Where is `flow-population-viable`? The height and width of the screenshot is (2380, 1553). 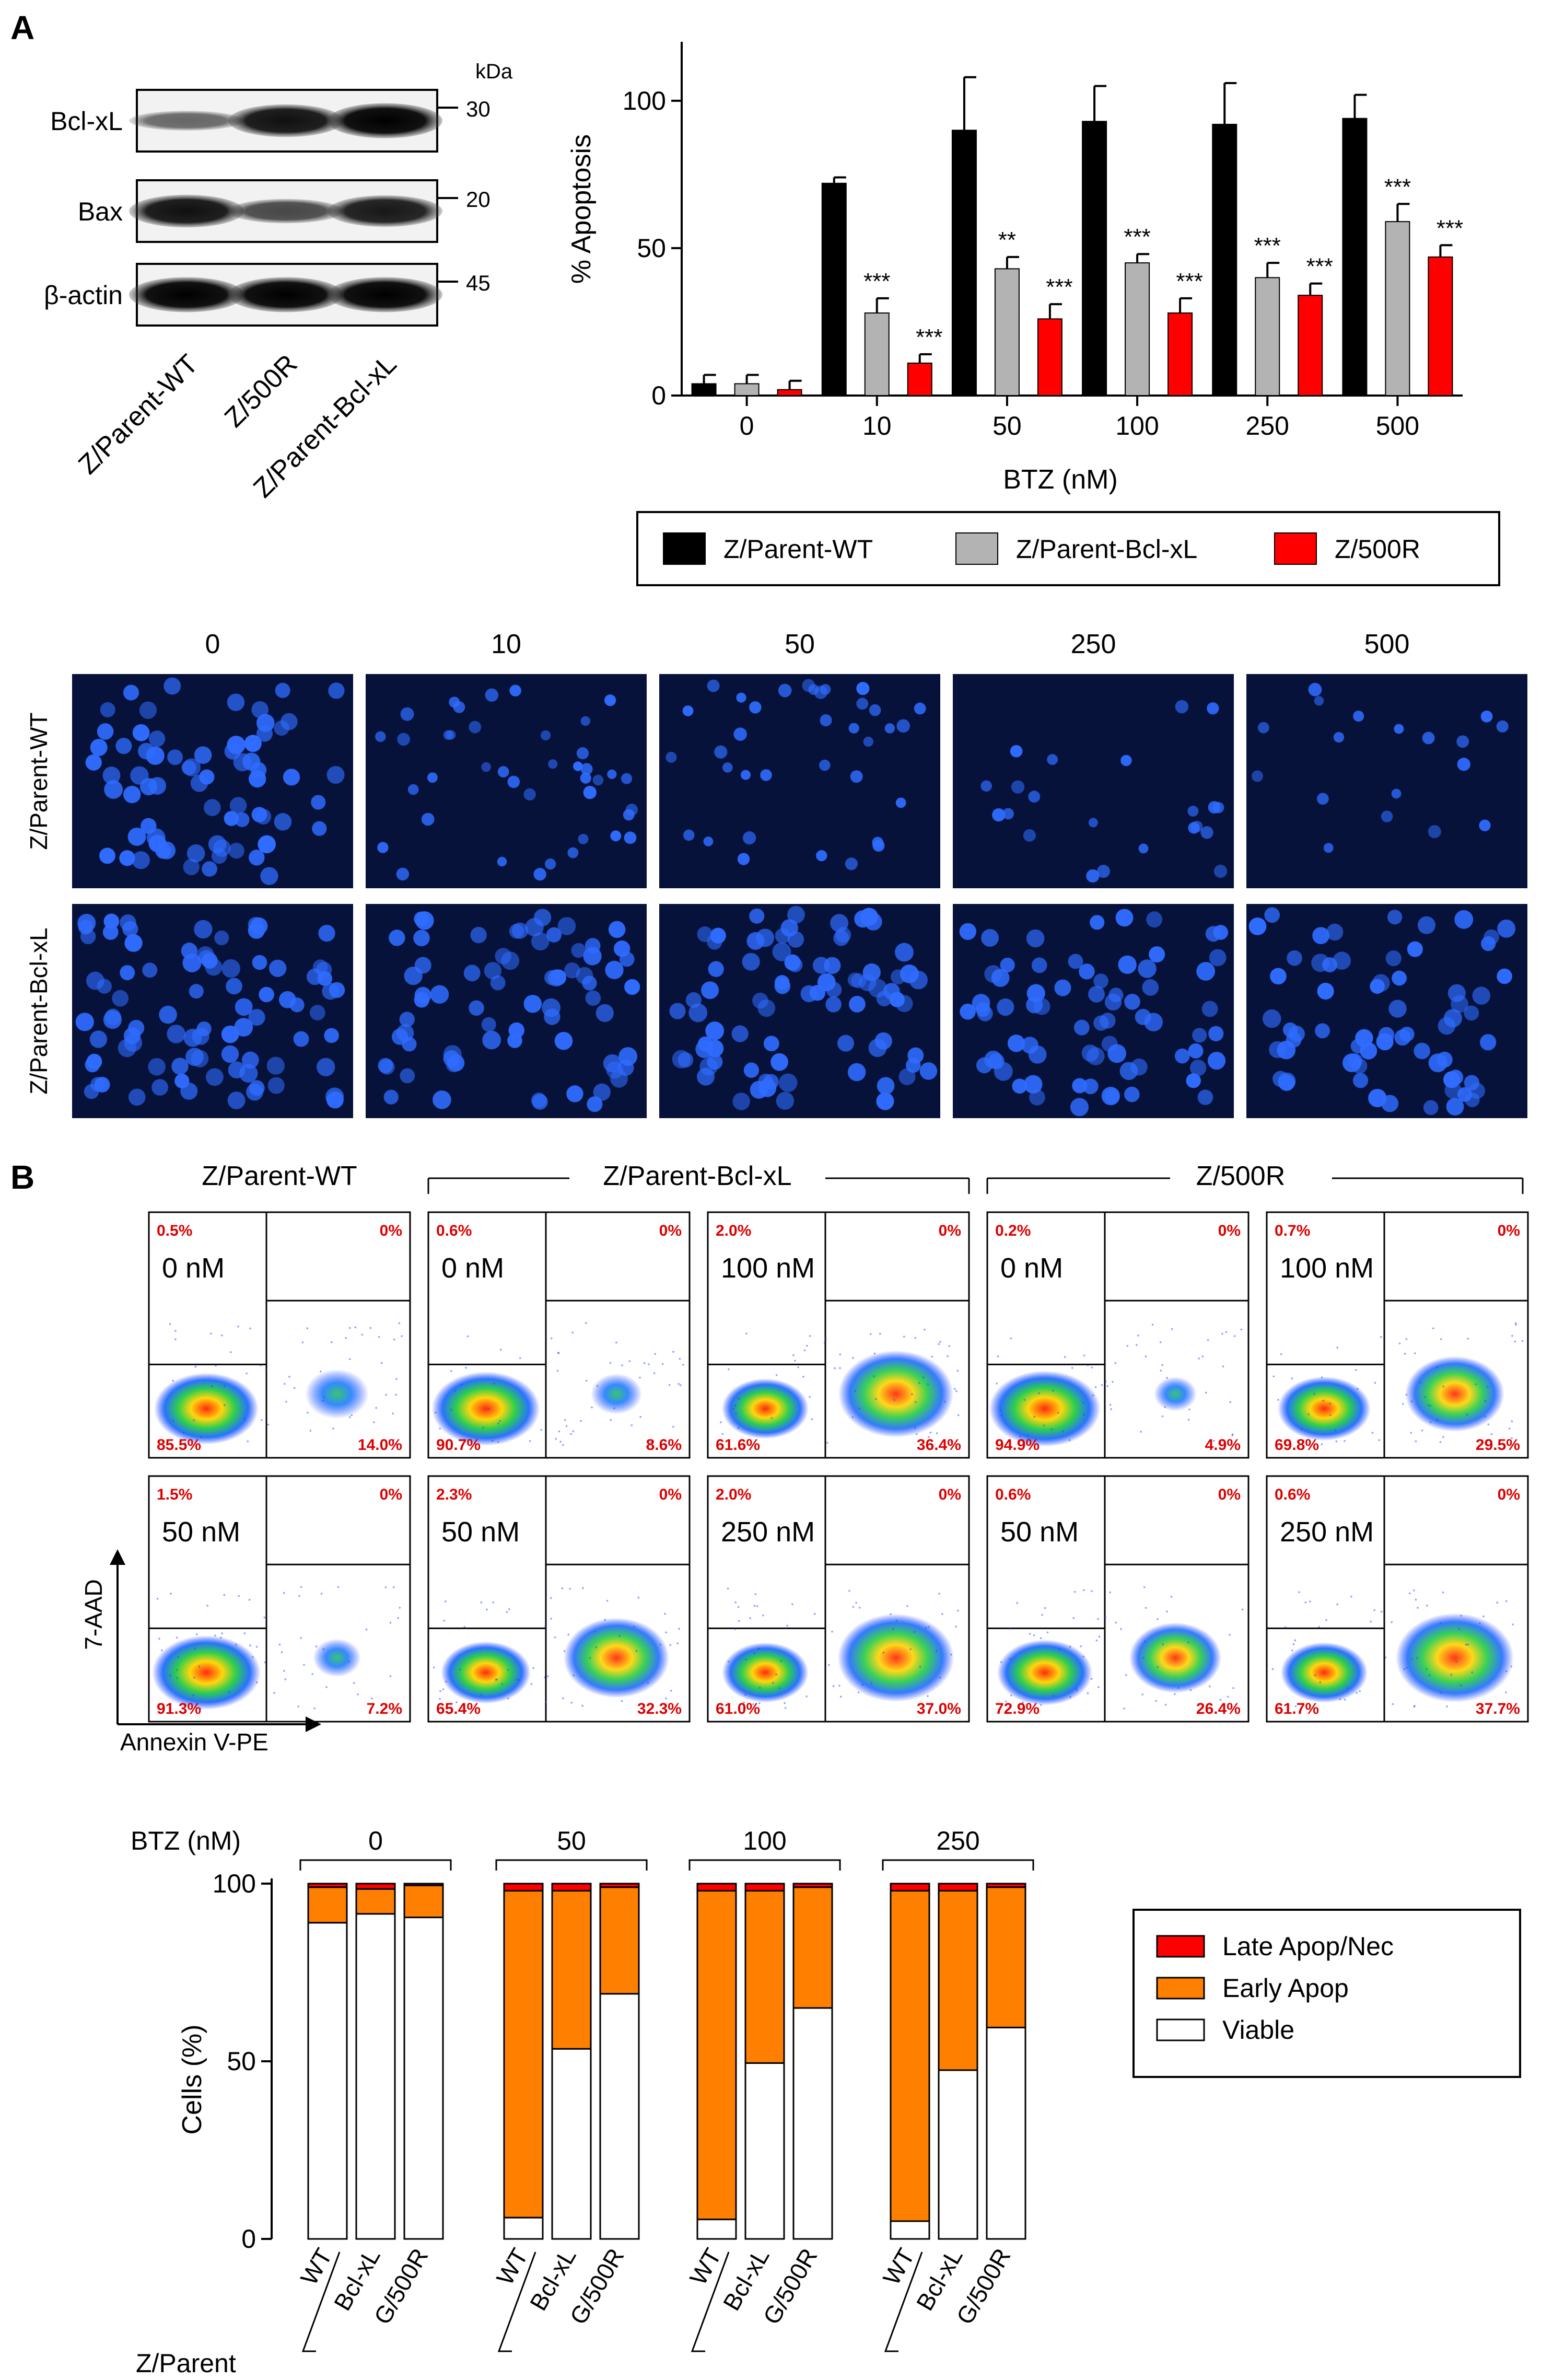
flow-population-viable is located at coordinates (1324, 1673).